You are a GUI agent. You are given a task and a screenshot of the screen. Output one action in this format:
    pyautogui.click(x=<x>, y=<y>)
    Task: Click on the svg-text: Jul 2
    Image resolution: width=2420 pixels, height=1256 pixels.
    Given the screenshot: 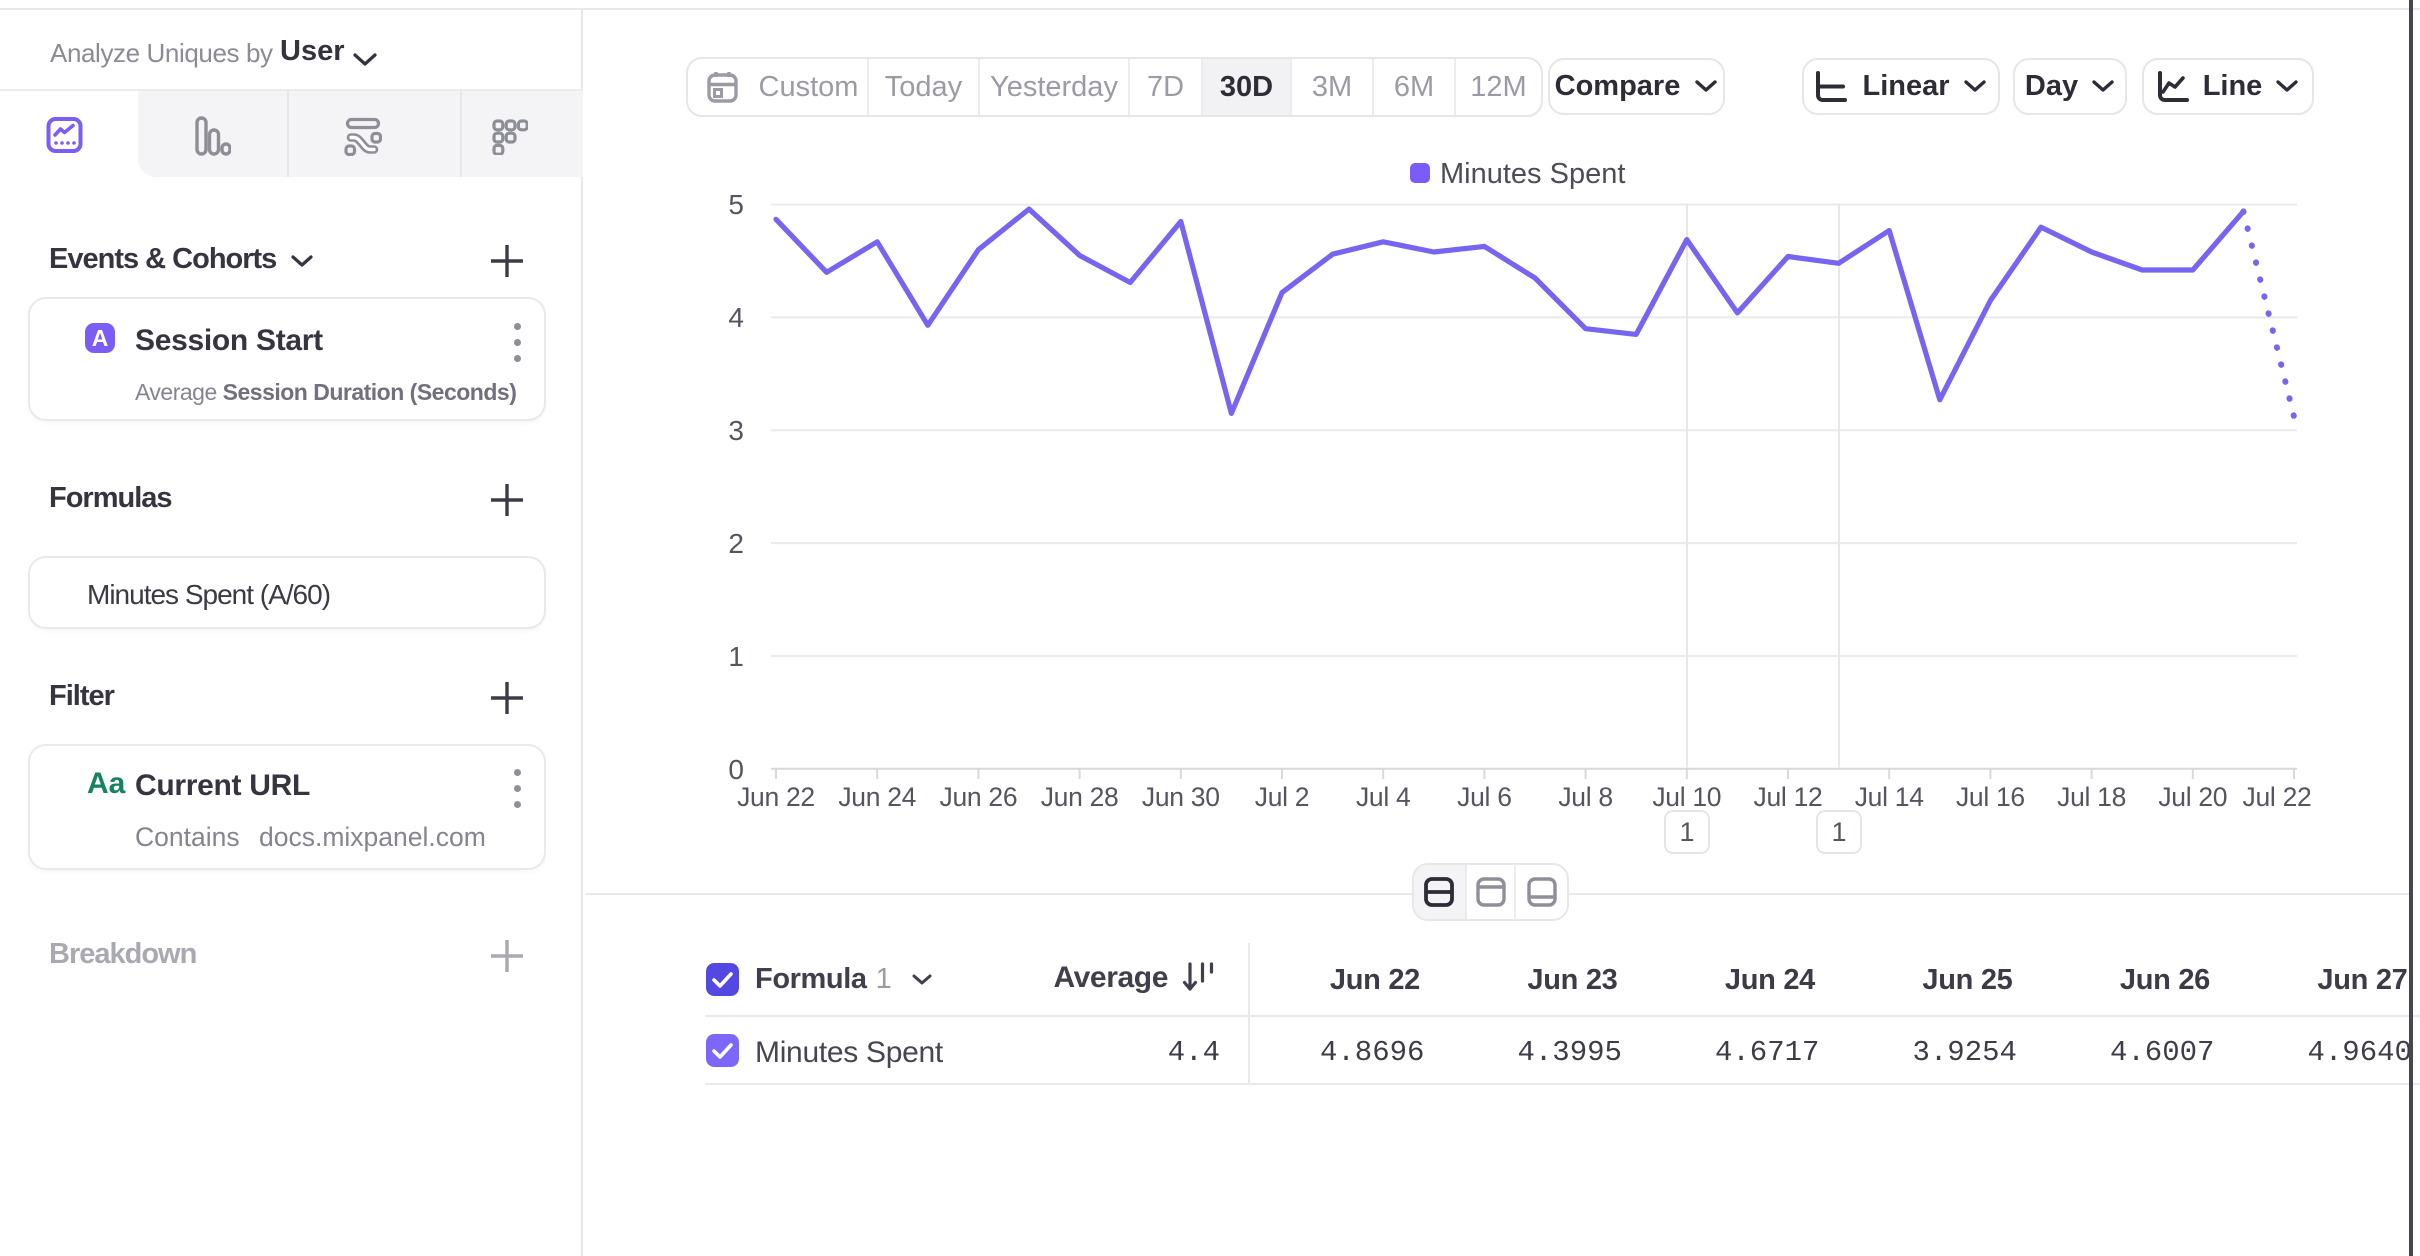 What is the action you would take?
    pyautogui.click(x=1282, y=797)
    